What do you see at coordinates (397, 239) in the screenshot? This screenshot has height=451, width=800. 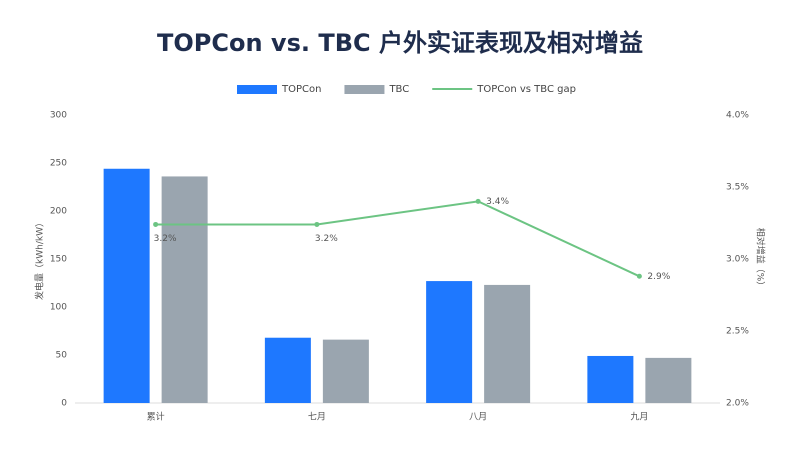 I see `line` at bounding box center [397, 239].